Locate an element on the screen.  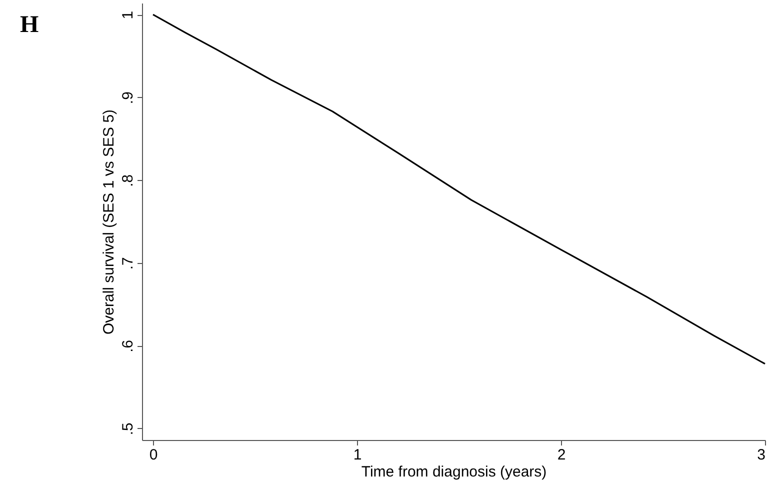
y-tick-label: .5 is located at coordinates (128, 429).